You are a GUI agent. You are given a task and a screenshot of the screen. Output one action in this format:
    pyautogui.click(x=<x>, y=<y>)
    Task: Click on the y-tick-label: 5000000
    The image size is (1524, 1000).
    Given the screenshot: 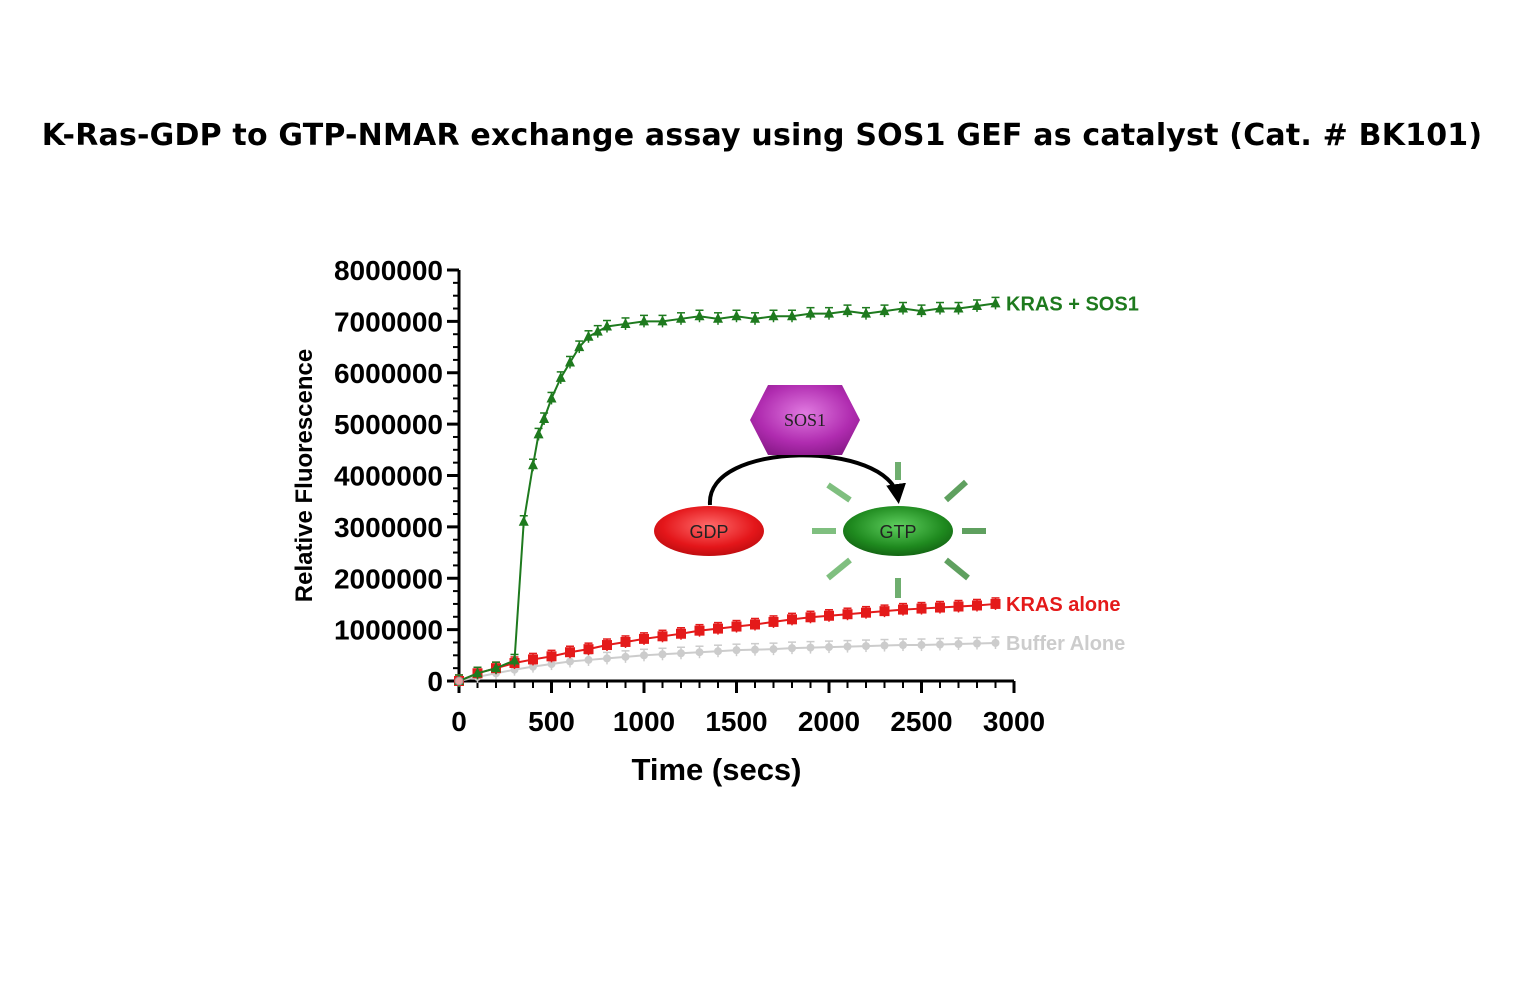 What is the action you would take?
    pyautogui.click(x=388, y=424)
    